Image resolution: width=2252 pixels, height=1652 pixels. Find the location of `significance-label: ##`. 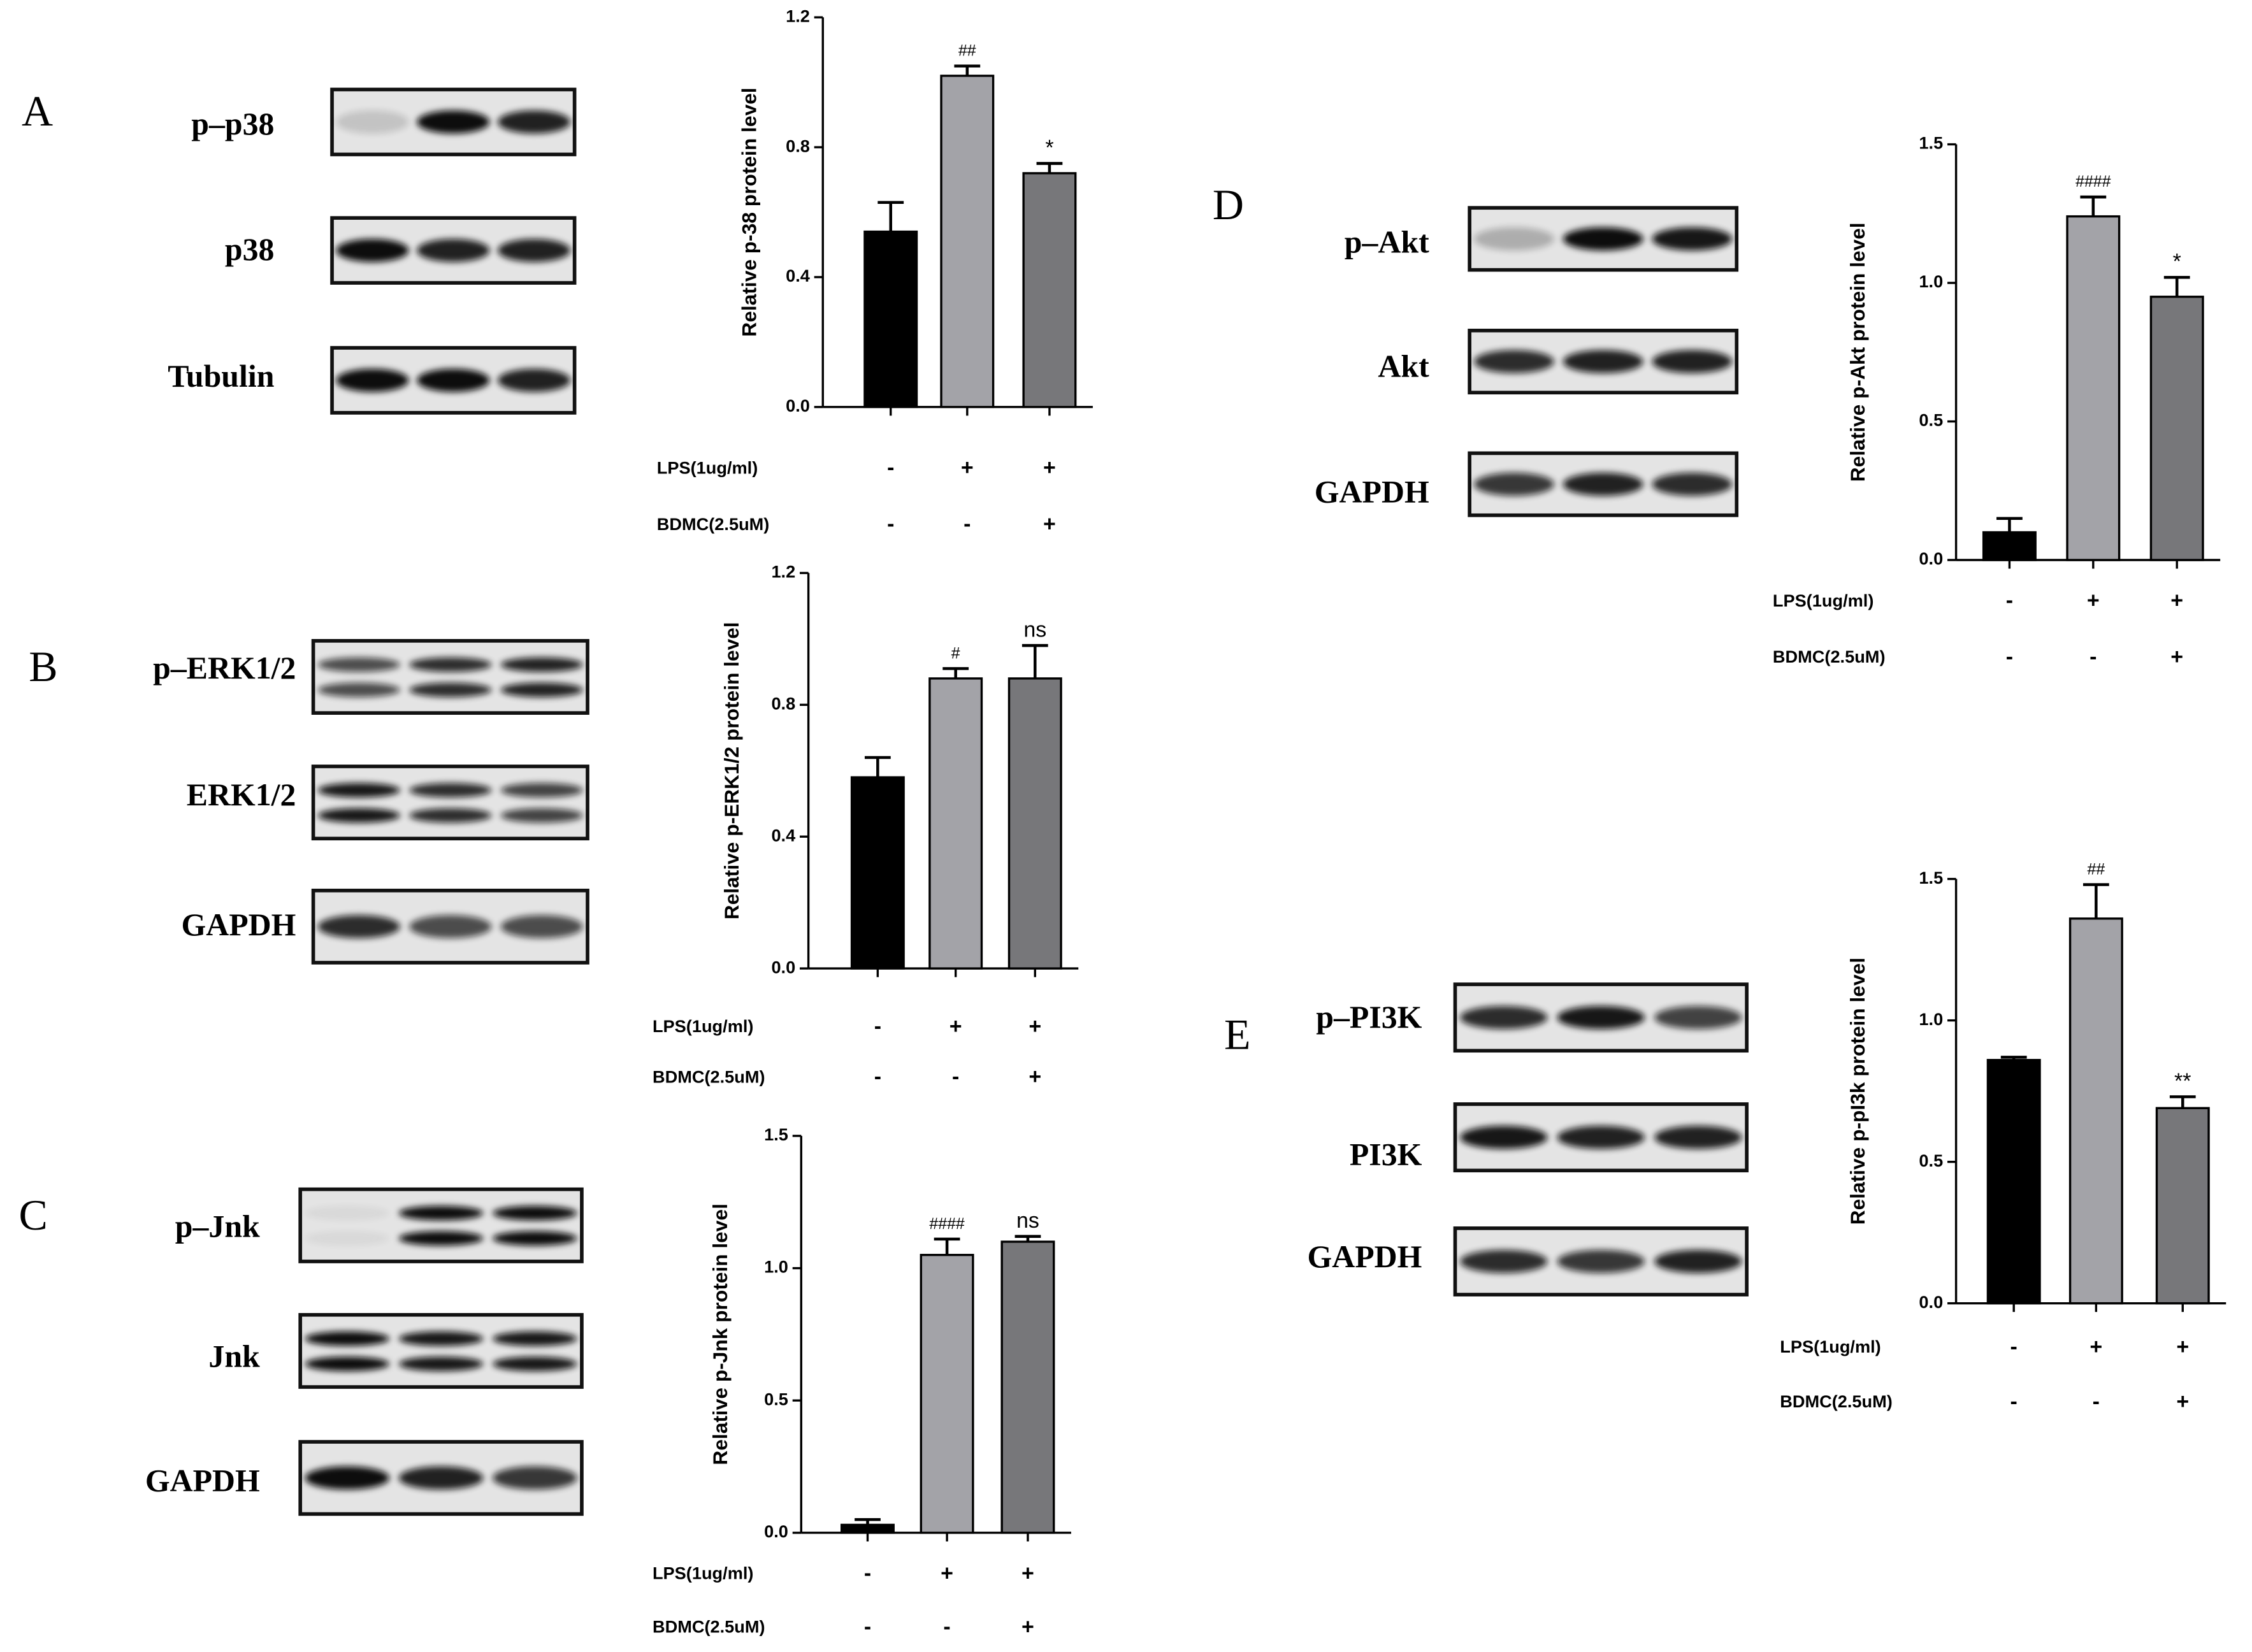

significance-label: ## is located at coordinates (2096, 869).